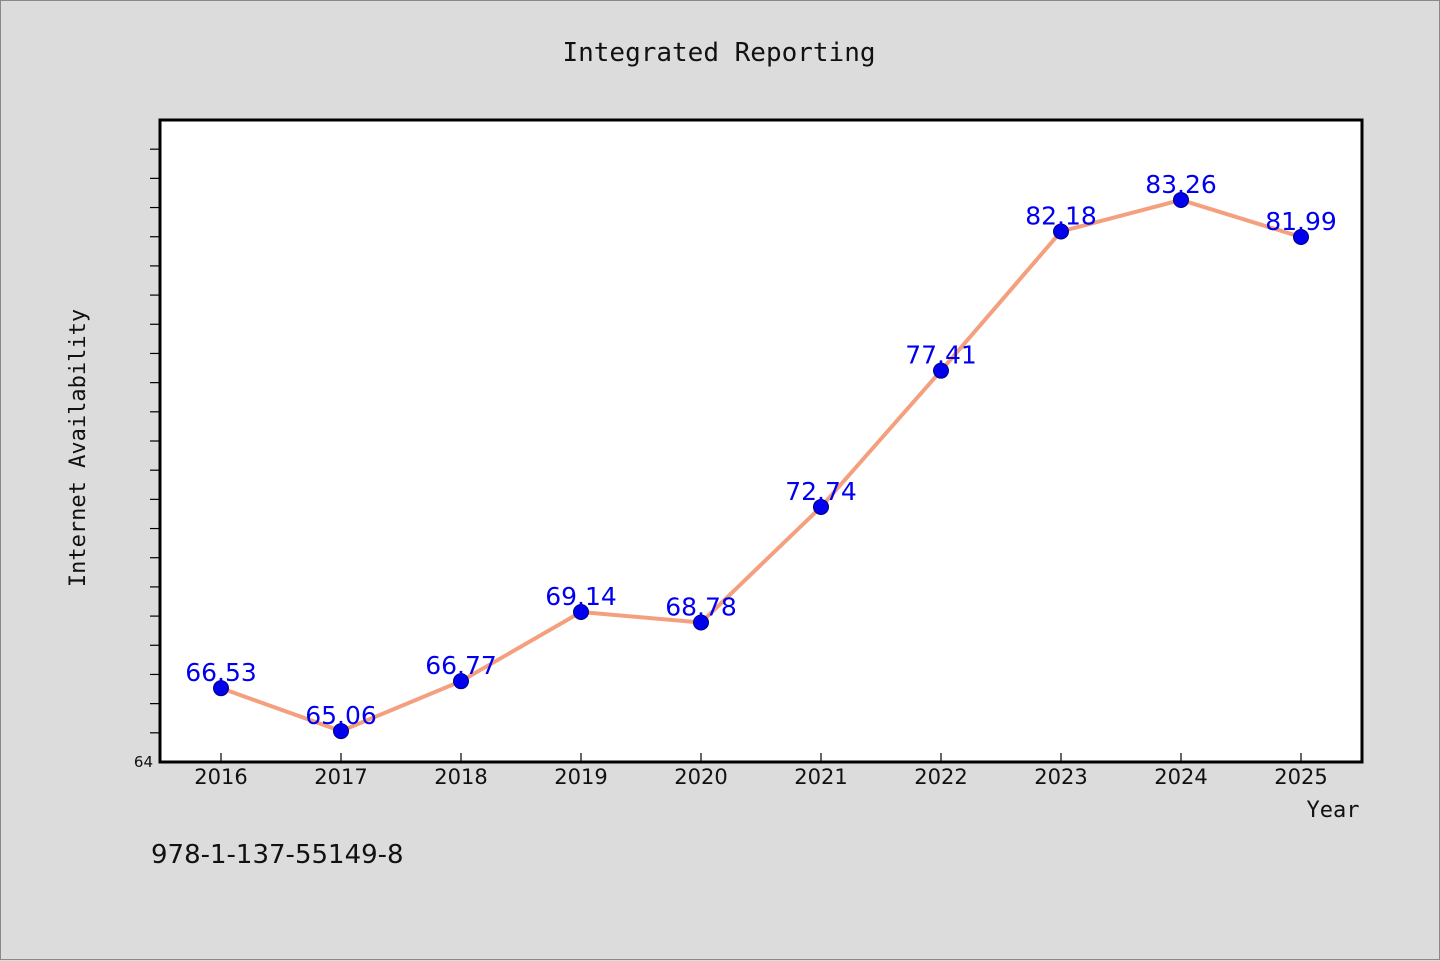  I want to click on x-tick-label: 2019, so click(580, 777).